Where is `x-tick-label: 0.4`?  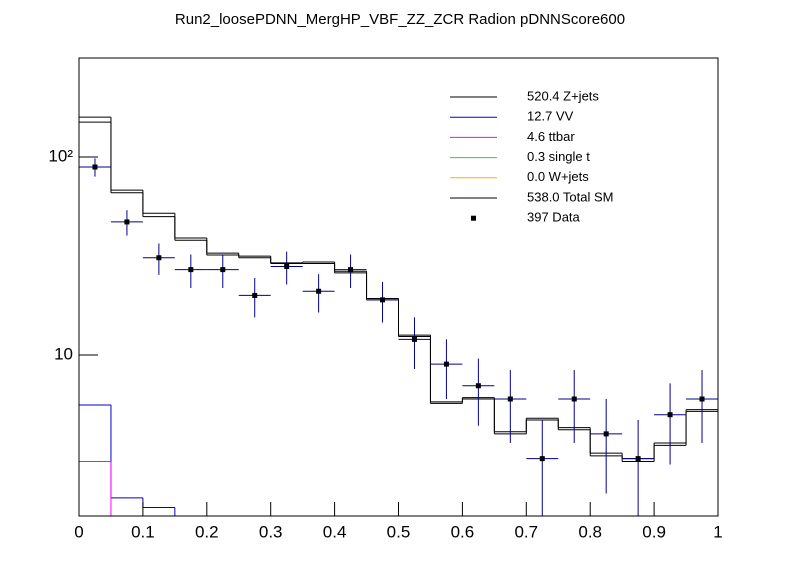 x-tick-label: 0.4 is located at coordinates (335, 531).